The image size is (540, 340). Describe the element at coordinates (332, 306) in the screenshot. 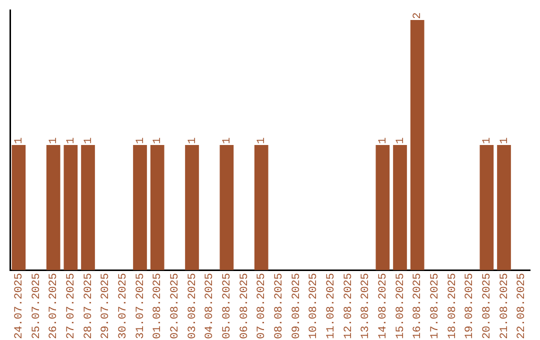

I see `x-tick-label: 11.08.2025` at that location.